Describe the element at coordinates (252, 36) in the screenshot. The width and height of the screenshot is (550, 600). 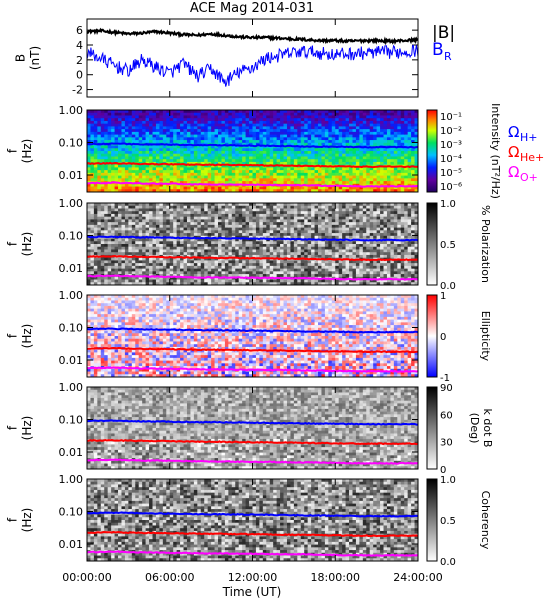
I see `series-line-|B|` at that location.